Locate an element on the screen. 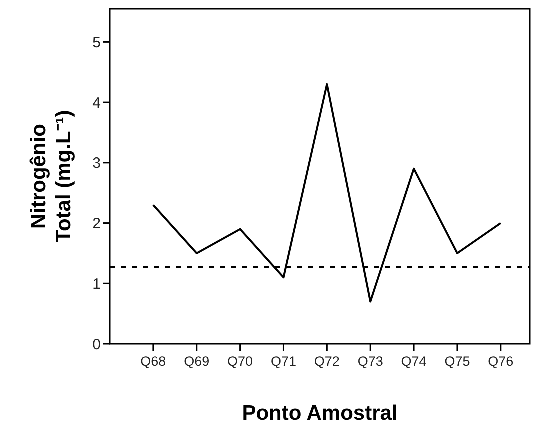 This screenshot has height=437, width=542. x-tick-label: Q69 is located at coordinates (197, 361).